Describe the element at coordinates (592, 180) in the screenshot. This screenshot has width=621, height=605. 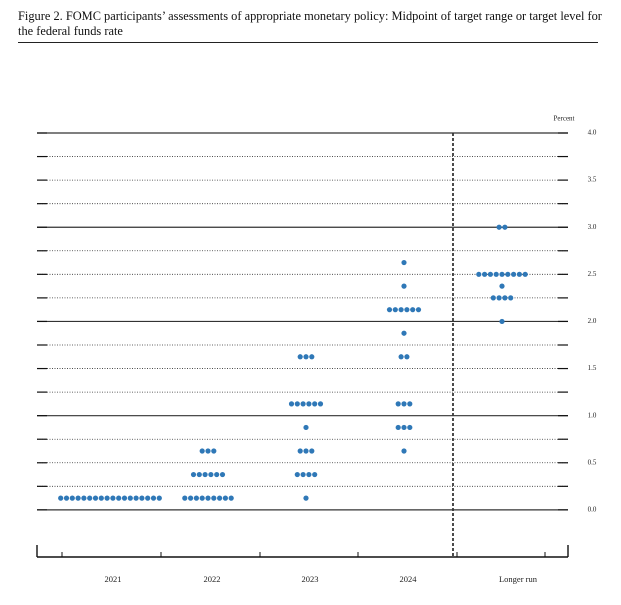
I see `y-tick-label: 3.5` at that location.